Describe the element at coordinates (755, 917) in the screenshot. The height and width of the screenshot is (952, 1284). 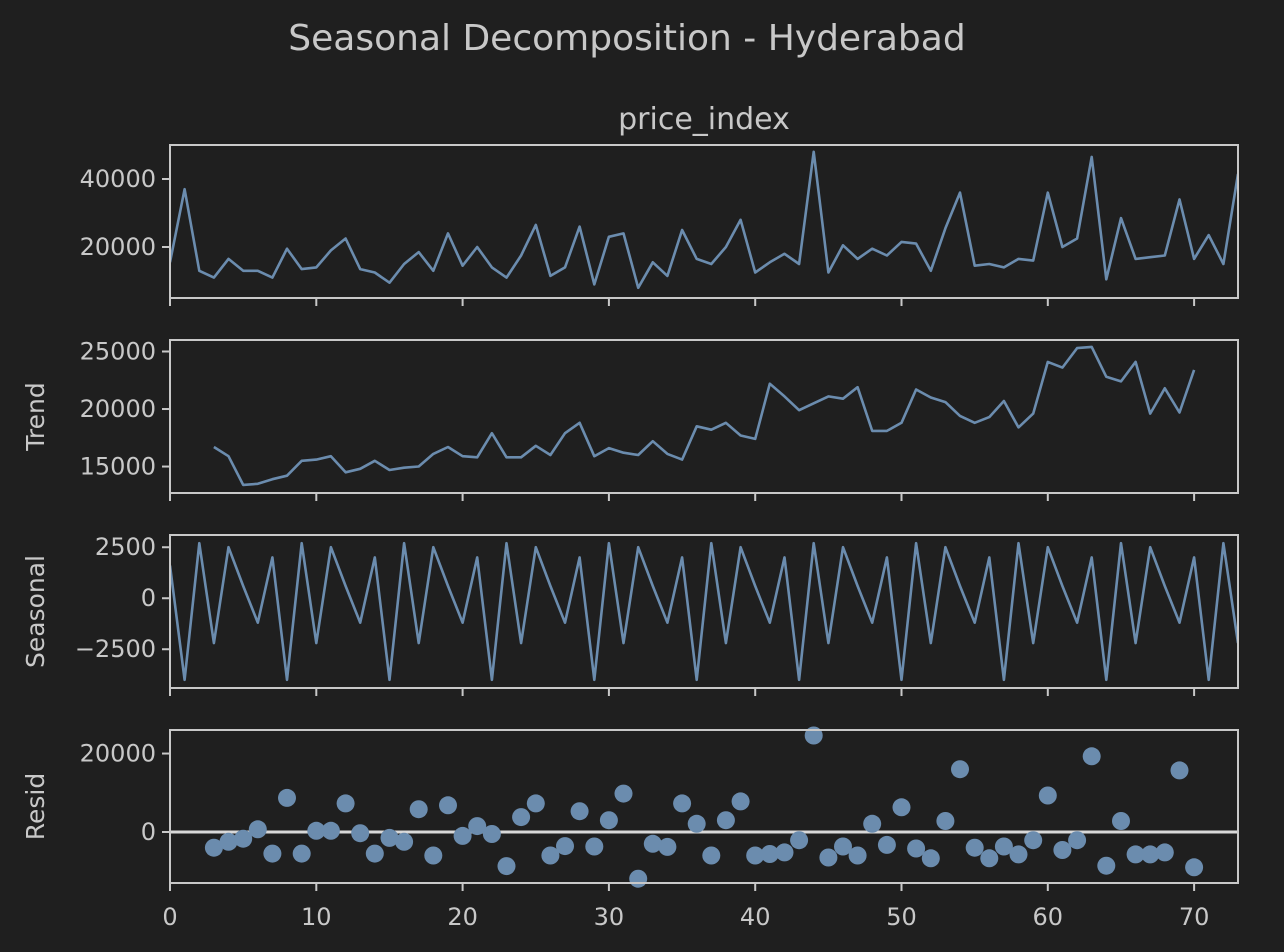
I see `resid-xtick-label: 40` at that location.